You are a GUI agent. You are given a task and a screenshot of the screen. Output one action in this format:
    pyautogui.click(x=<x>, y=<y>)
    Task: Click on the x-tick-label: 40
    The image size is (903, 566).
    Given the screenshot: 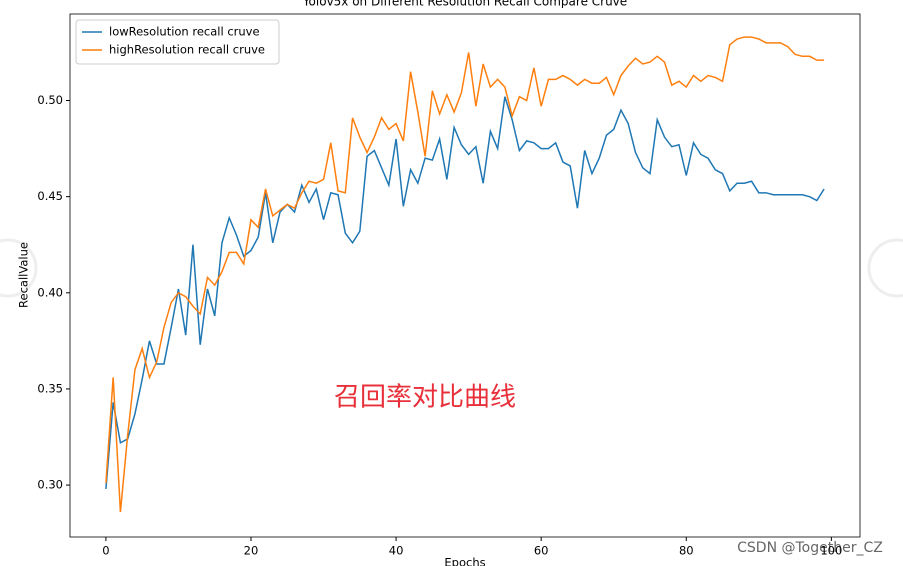 What is the action you would take?
    pyautogui.click(x=396, y=551)
    